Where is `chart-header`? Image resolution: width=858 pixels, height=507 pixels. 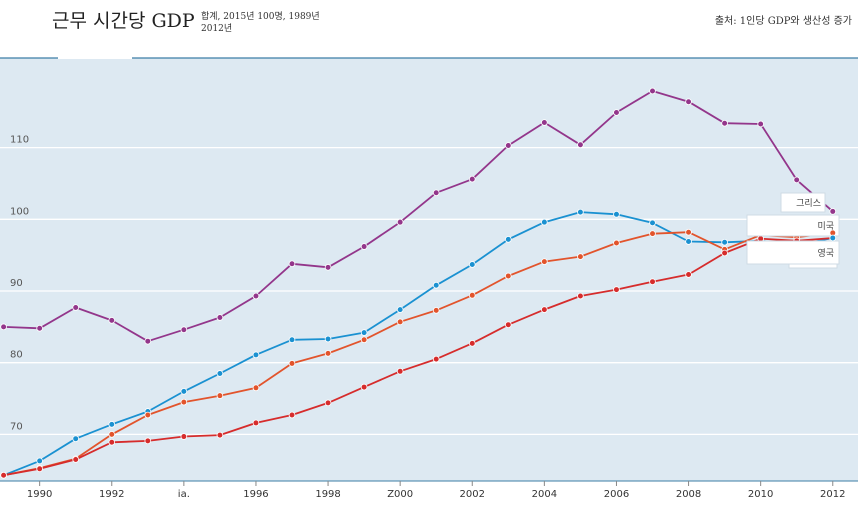
chart-header is located at coordinates (429, 29).